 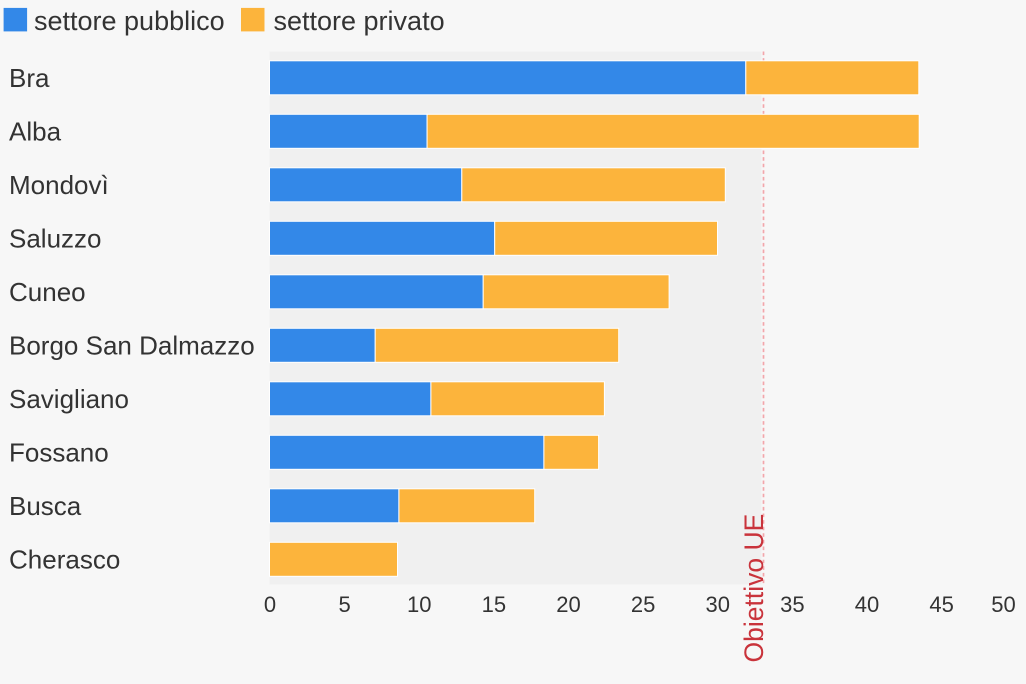 I want to click on svg-text: 0, so click(x=270, y=604).